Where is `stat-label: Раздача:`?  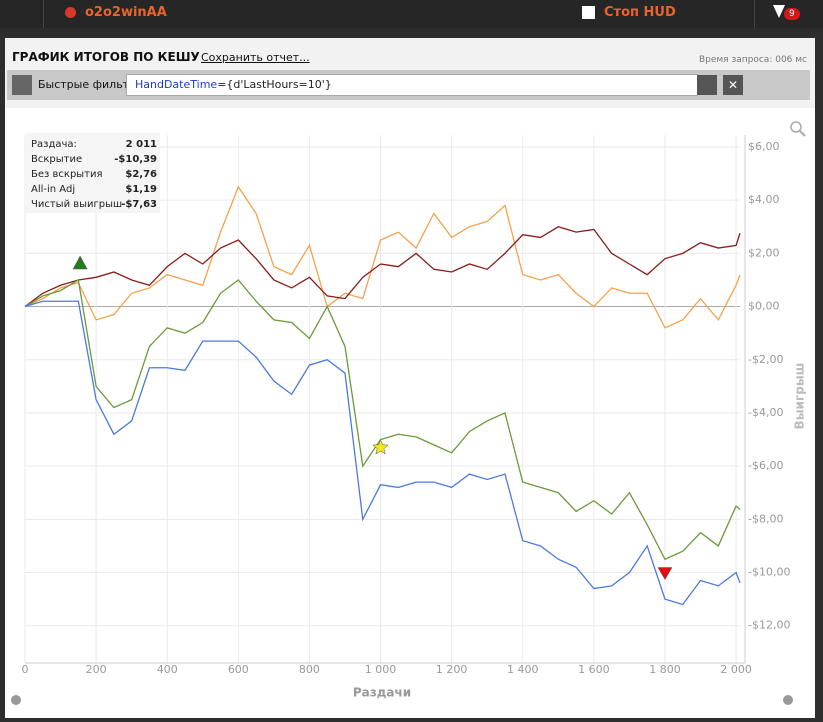 stat-label: Раздача: is located at coordinates (54, 144).